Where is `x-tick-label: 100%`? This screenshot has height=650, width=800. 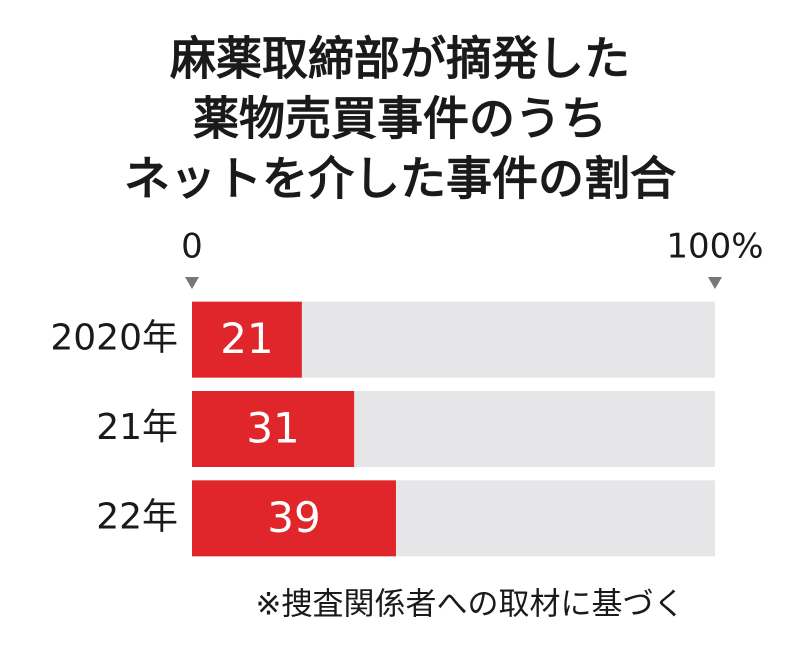
x-tick-label: 100% is located at coordinates (714, 247).